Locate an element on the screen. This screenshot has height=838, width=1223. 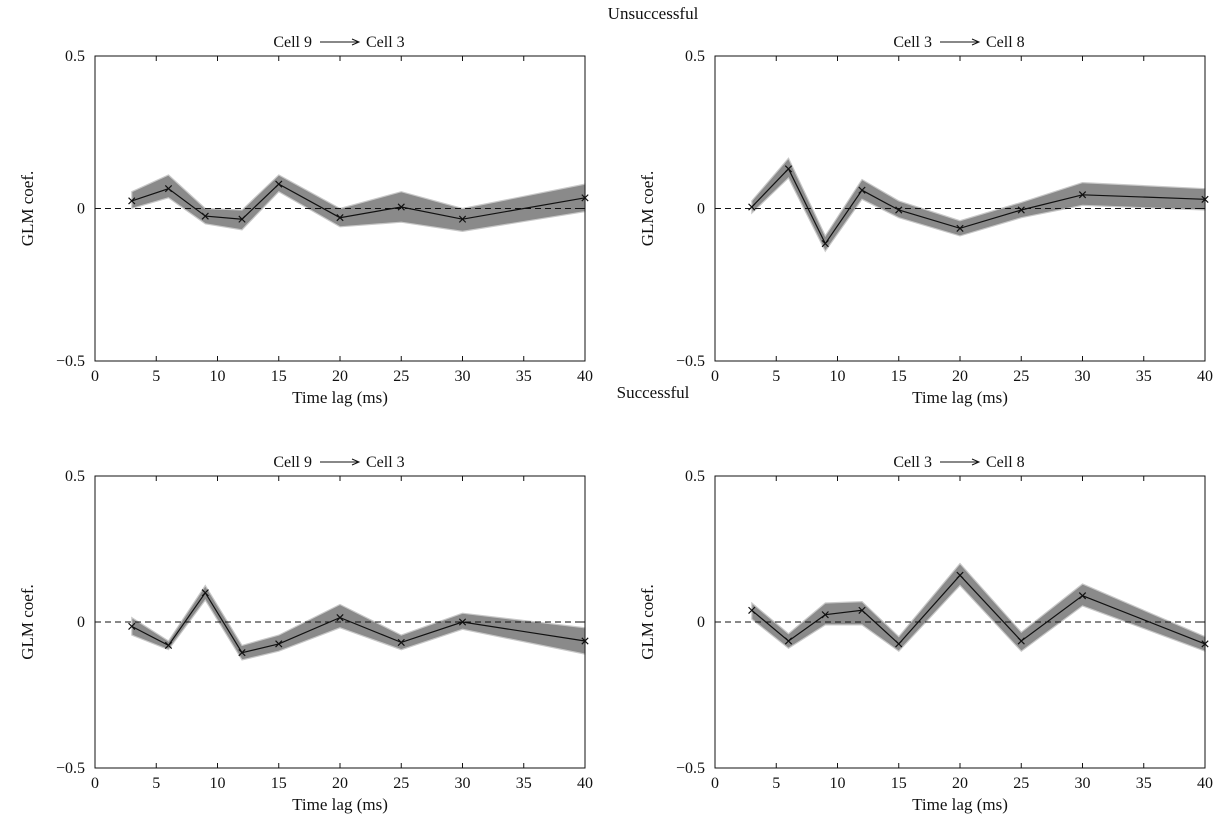
section-title-successful: Successful is located at coordinates (653, 392).